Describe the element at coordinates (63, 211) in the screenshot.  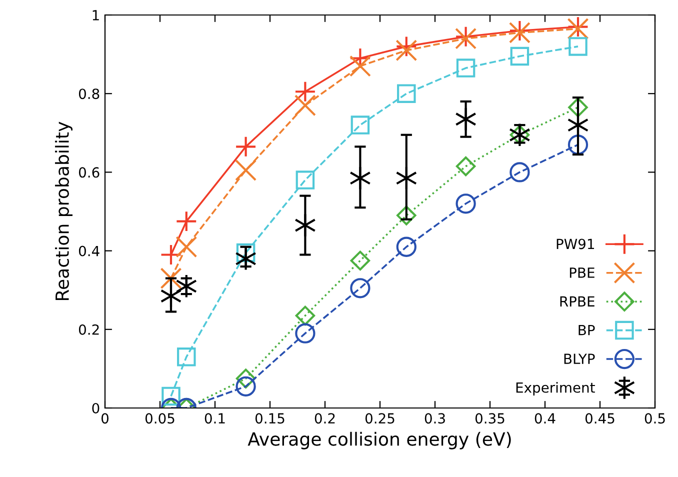
I see `y-axis-title: Reaction probability` at that location.